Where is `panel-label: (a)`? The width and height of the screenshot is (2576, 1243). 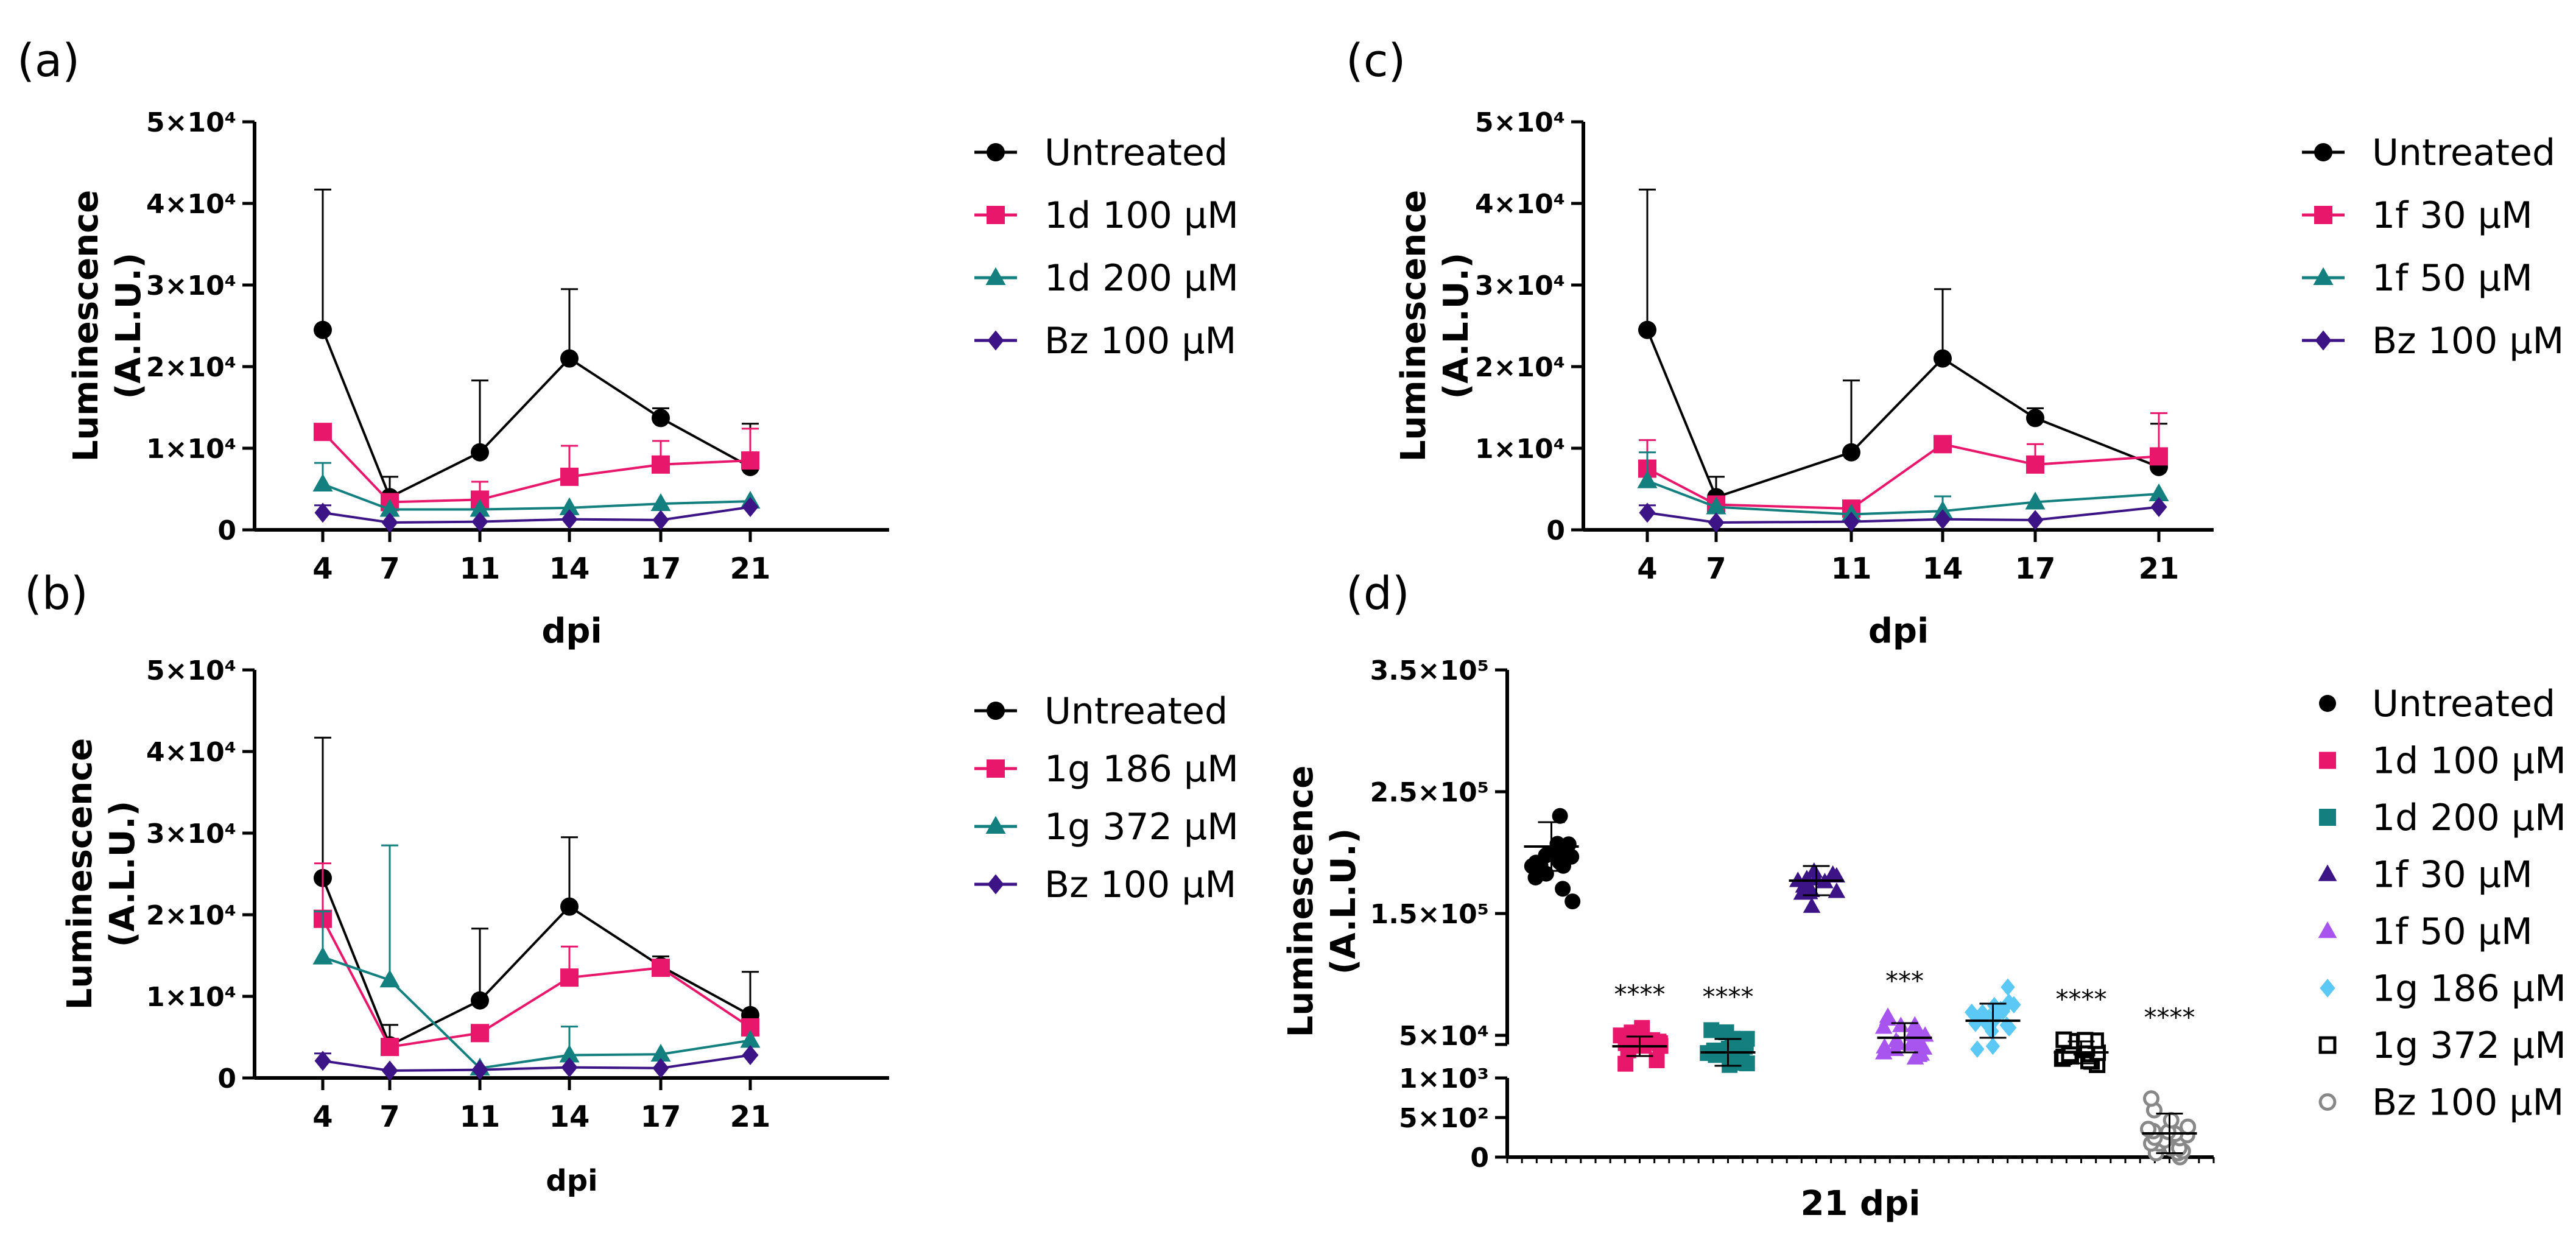 panel-label: (a) is located at coordinates (48, 61).